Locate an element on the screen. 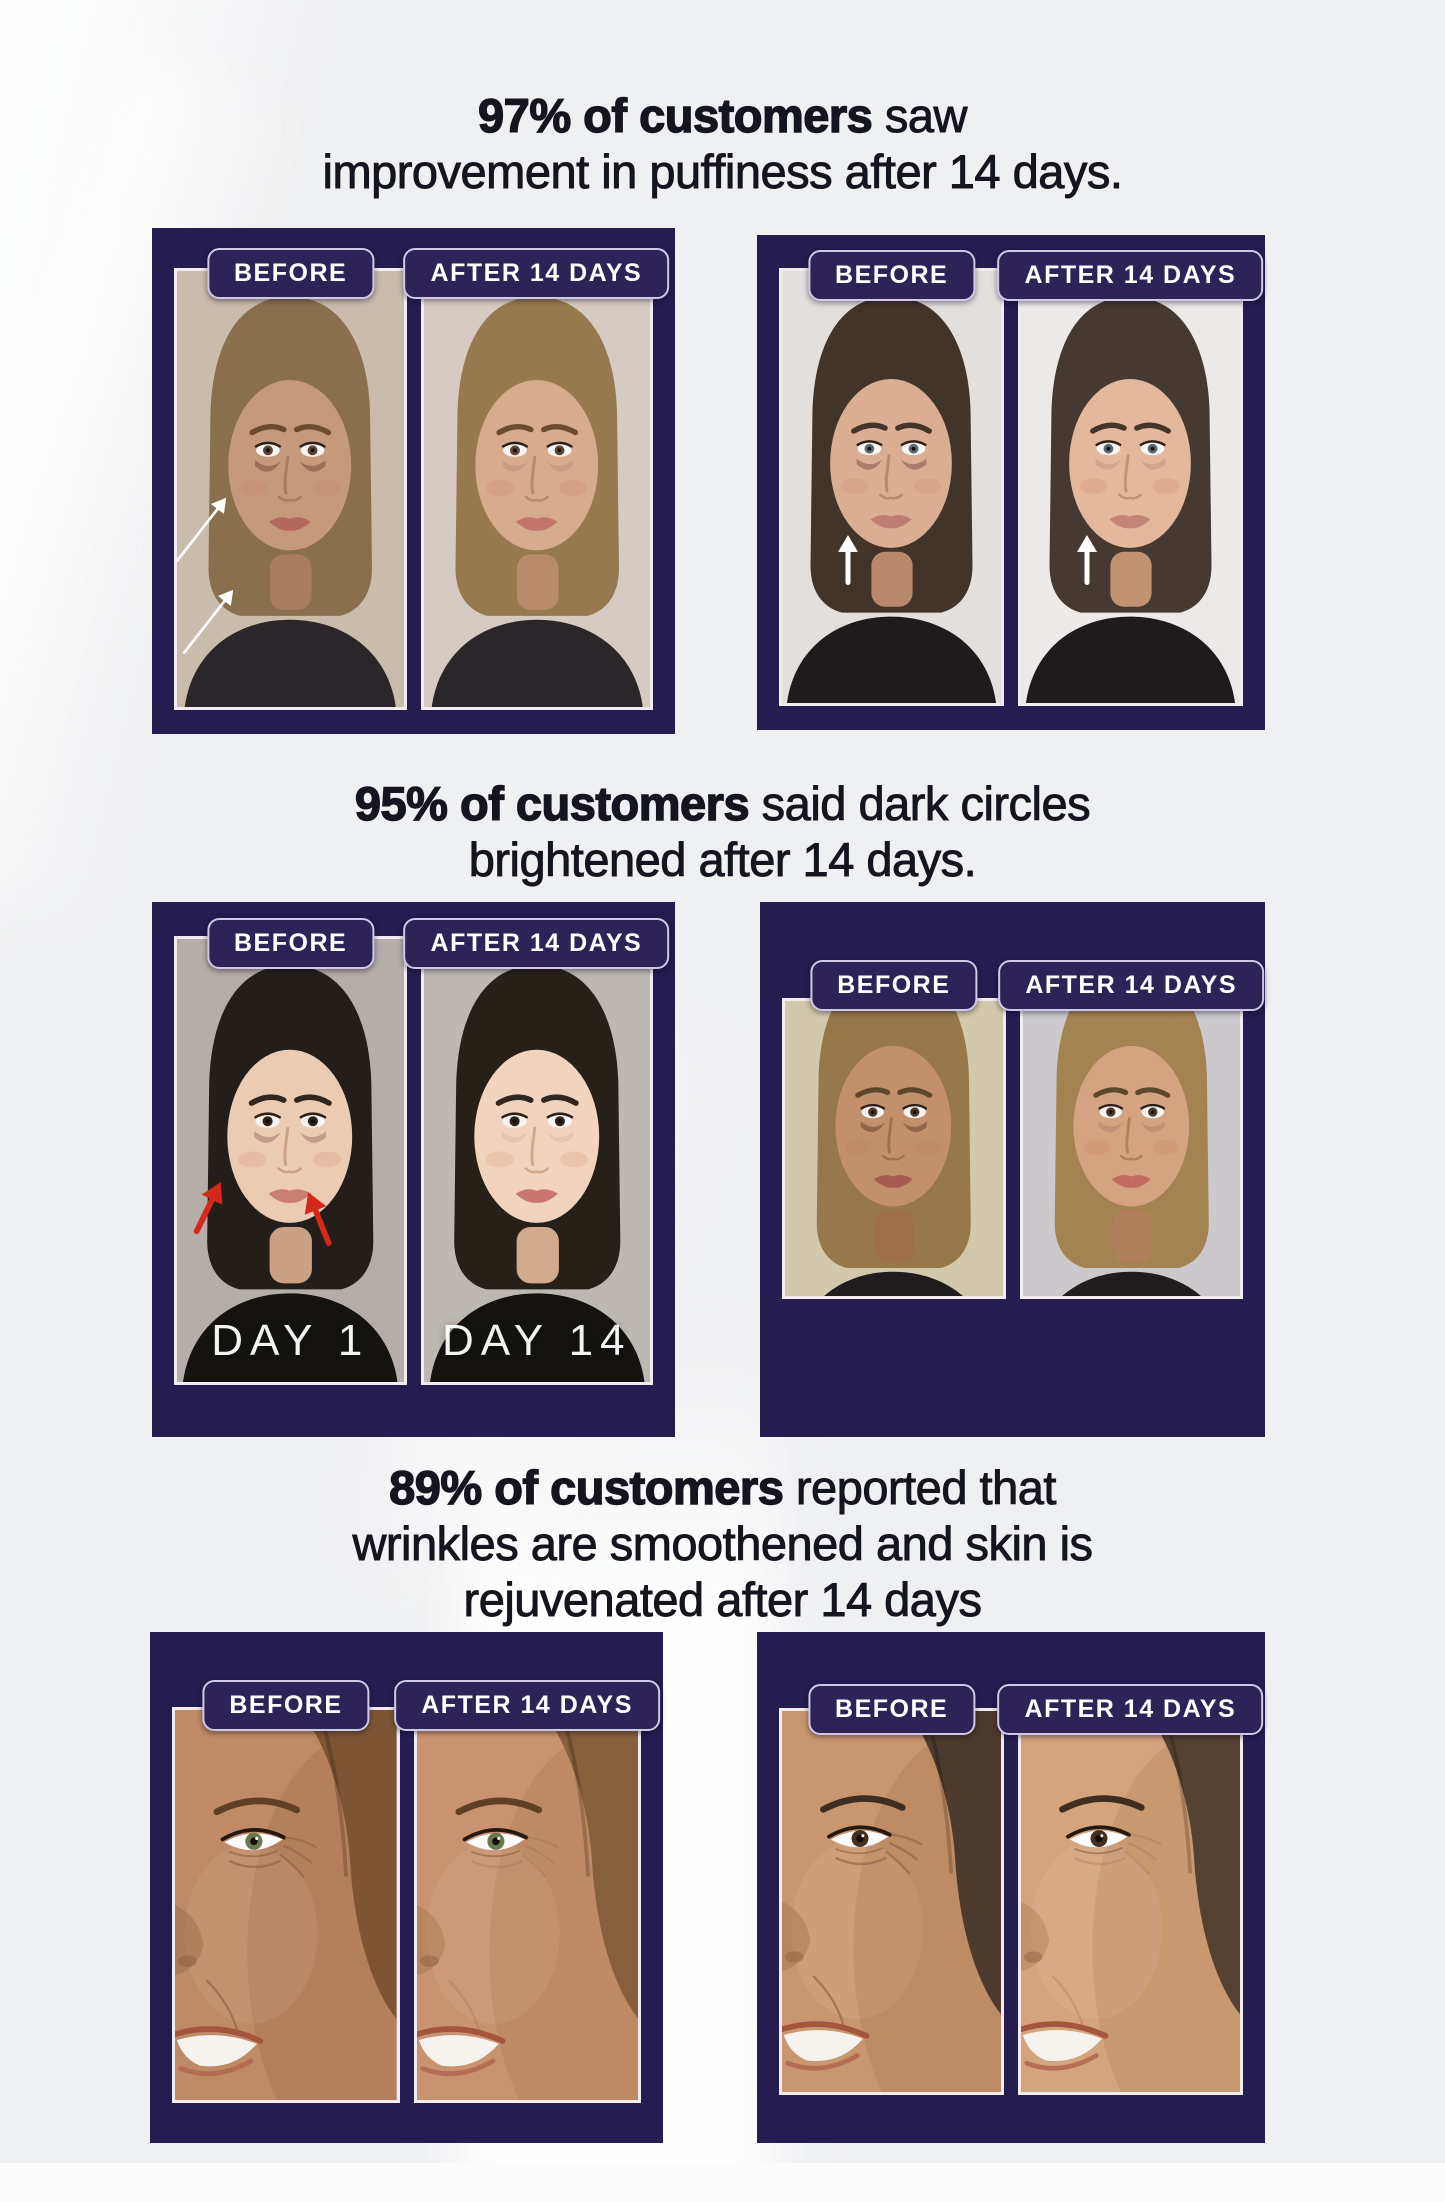 The width and height of the screenshot is (1445, 2202). heading-line: 95% of customers said dark circles is located at coordinates (722, 804).